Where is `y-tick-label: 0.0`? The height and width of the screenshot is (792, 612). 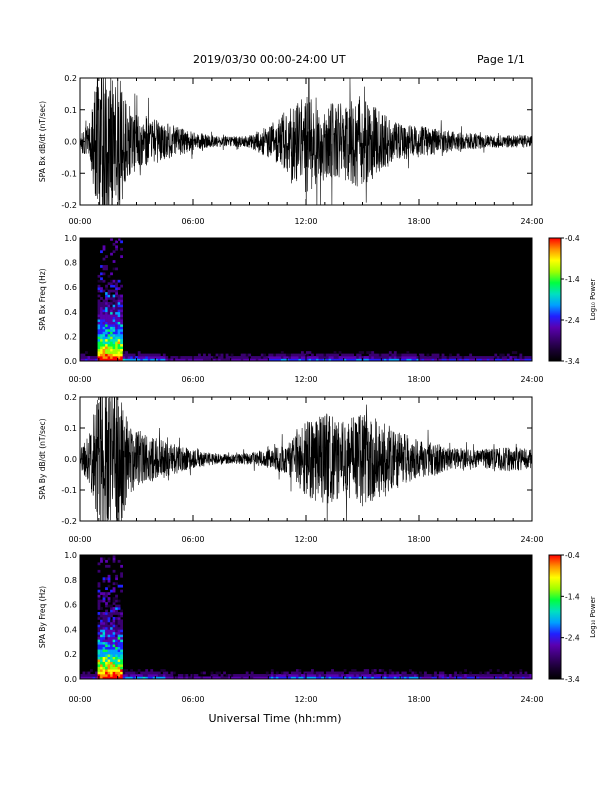 y-tick-label: 0.0 is located at coordinates (70, 361).